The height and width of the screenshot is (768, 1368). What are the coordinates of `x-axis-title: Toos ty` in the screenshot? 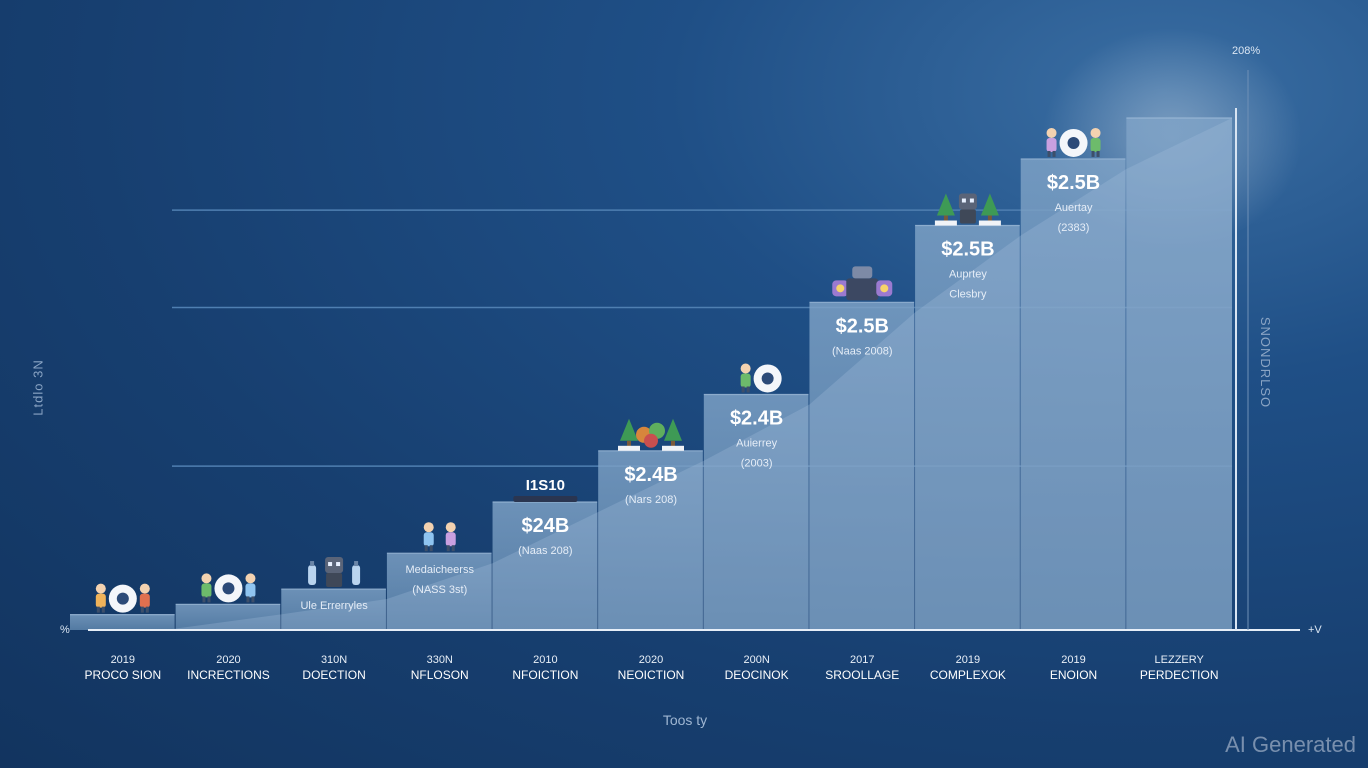 It's located at (685, 720).